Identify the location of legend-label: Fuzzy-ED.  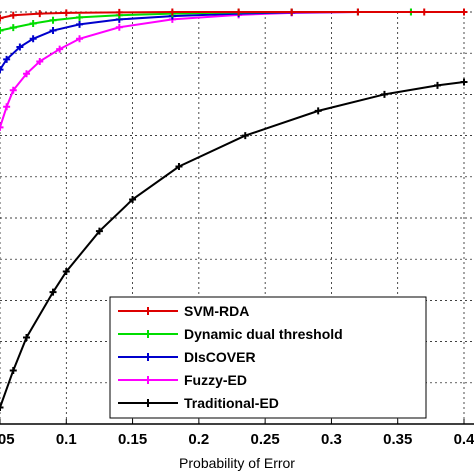
(215, 380).